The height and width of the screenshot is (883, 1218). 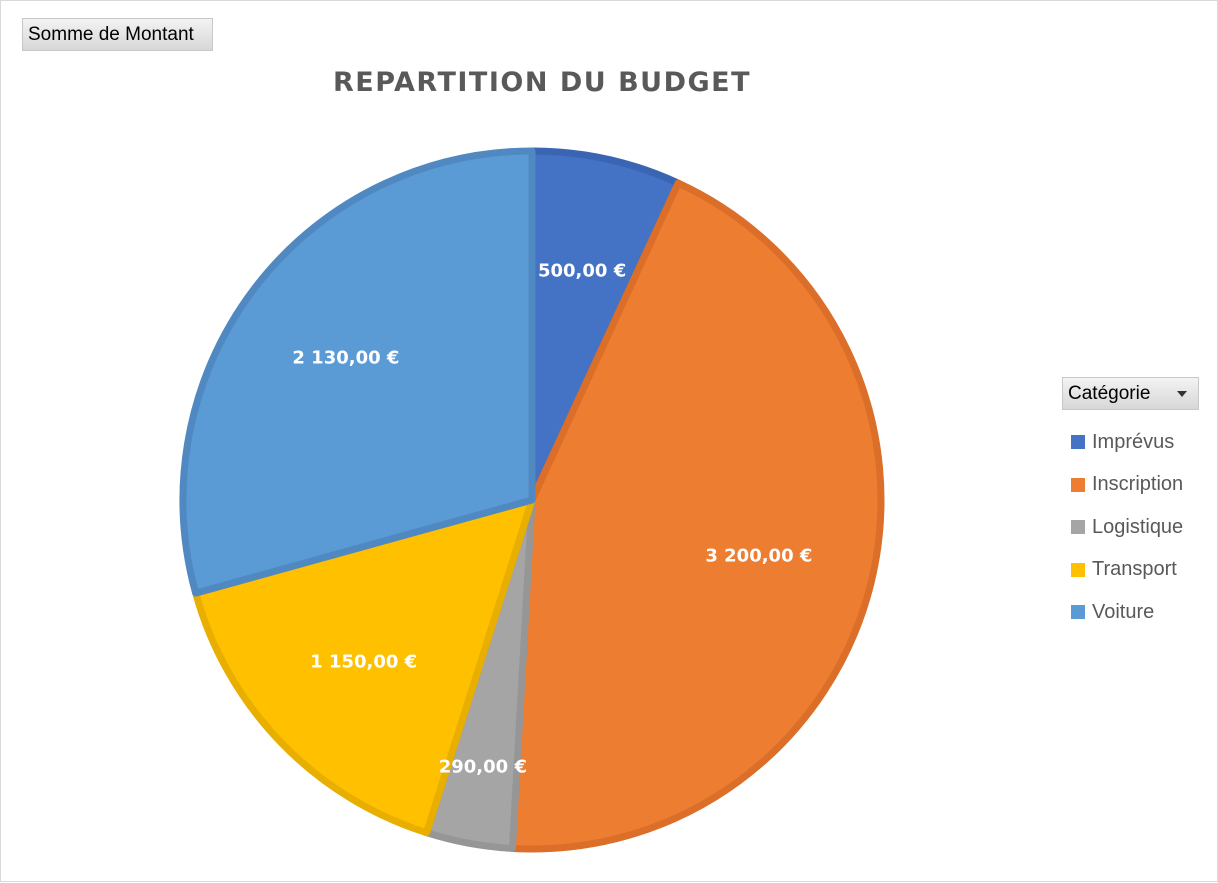 I want to click on legend-item-logistique: Logistique, so click(x=1127, y=527).